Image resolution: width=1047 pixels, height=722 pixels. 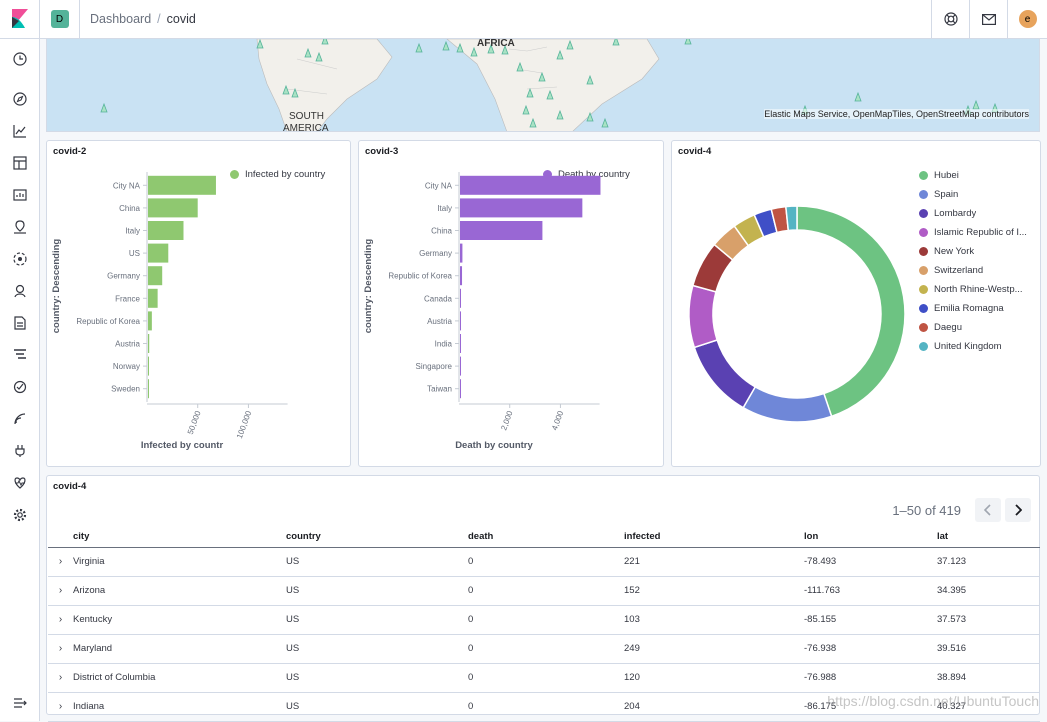 I want to click on legend-item: United Kingdom, so click(x=979, y=346).